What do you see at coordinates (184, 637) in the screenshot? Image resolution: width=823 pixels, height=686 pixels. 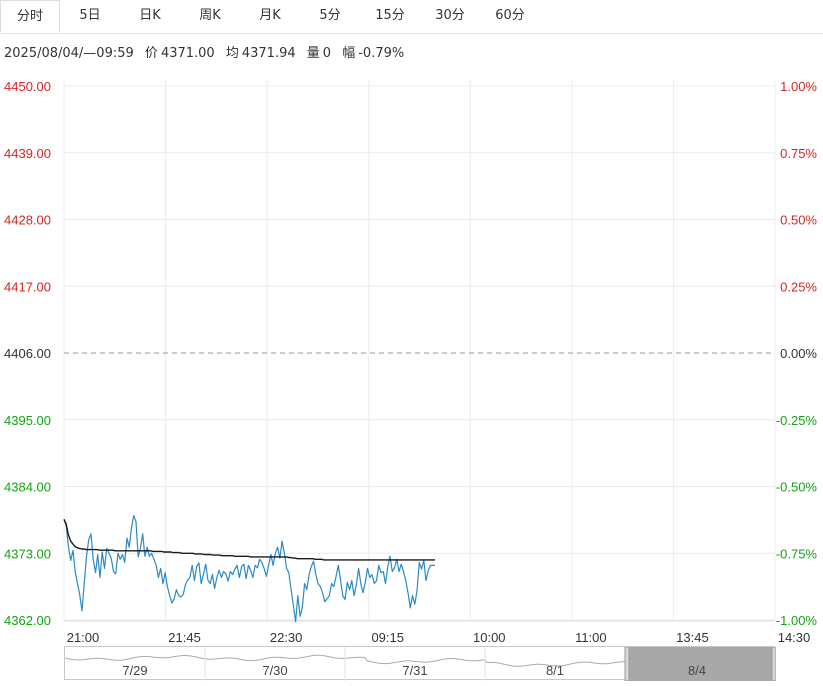 I see `x-tick-label: 21:45` at bounding box center [184, 637].